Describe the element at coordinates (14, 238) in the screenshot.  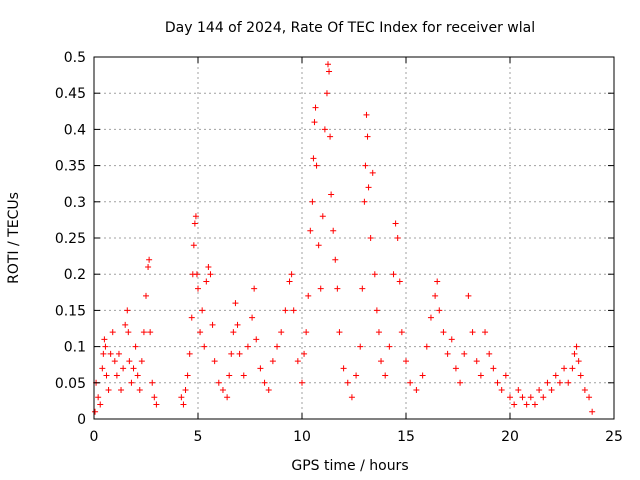
I see `y-axis-title: ROTI / TECUs` at that location.